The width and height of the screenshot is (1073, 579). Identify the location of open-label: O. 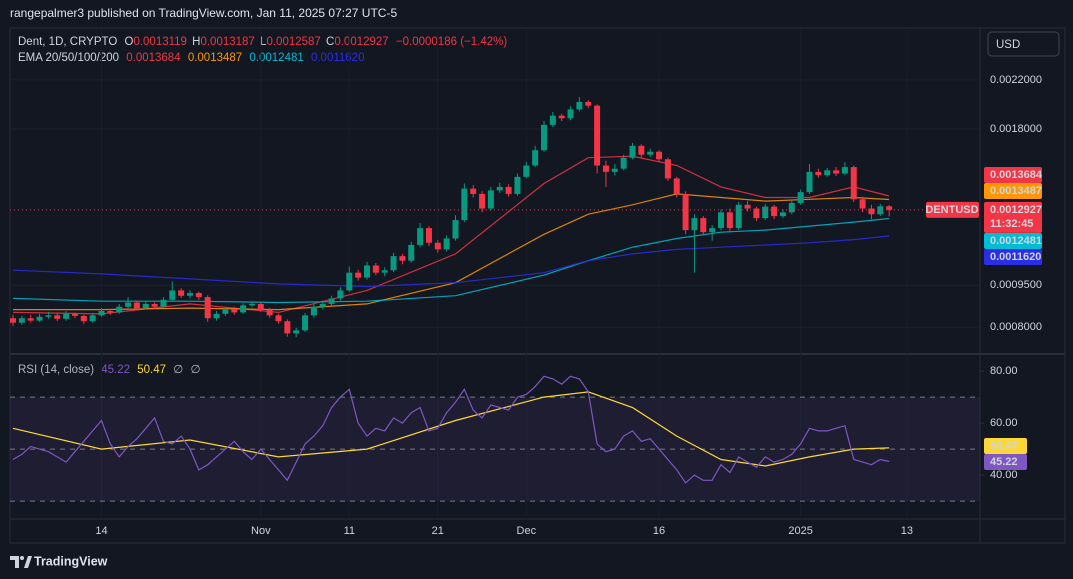
(128, 42).